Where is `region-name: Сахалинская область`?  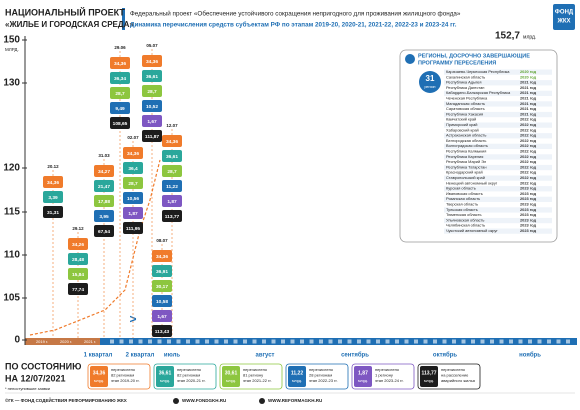
region-name: Сахалинская область is located at coordinates (465, 76).